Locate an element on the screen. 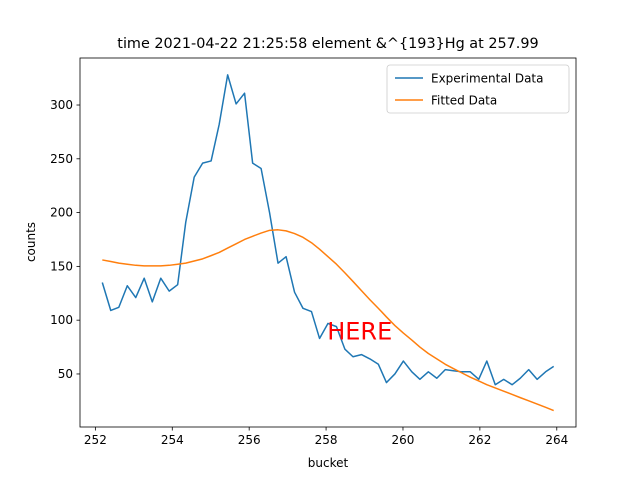 The image size is (640, 480). x-tick-label: 264 is located at coordinates (556, 440).